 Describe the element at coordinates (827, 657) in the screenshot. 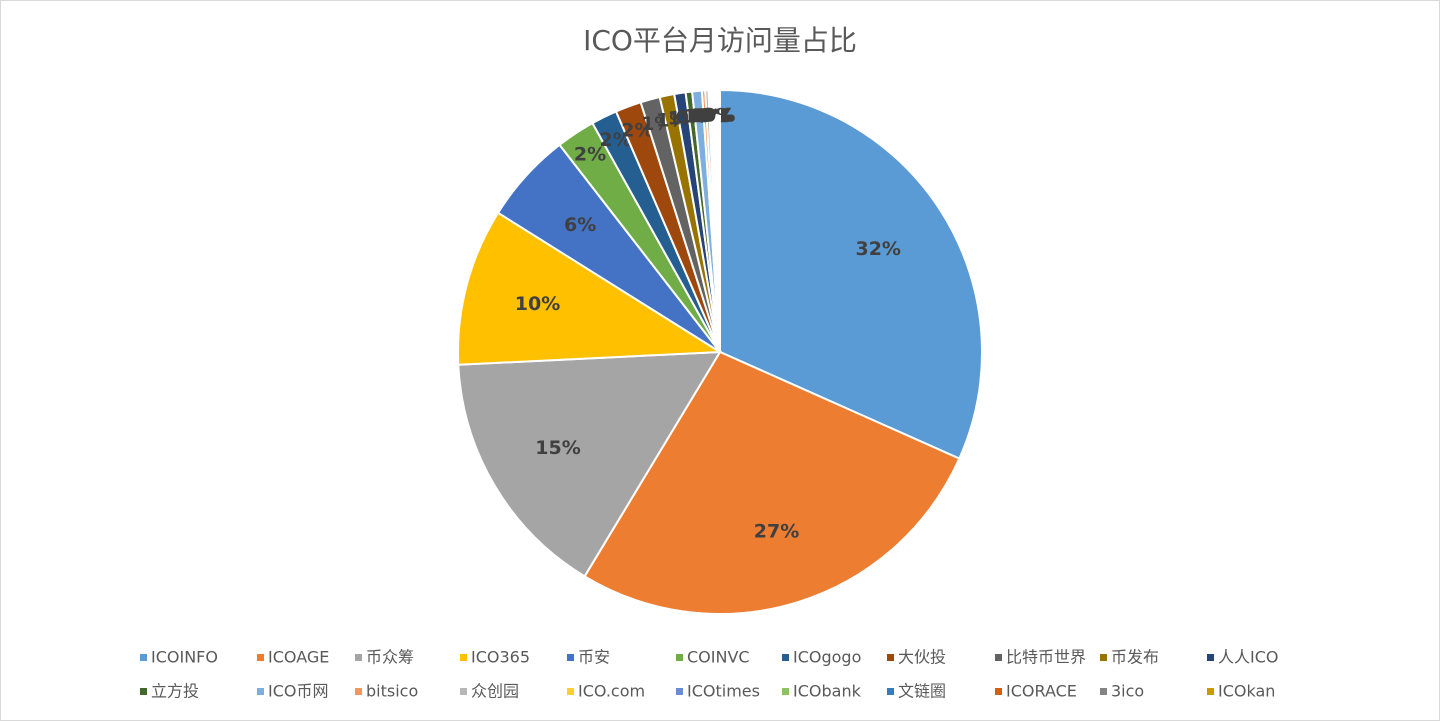

I see `legend-label: ICOgogo` at that location.